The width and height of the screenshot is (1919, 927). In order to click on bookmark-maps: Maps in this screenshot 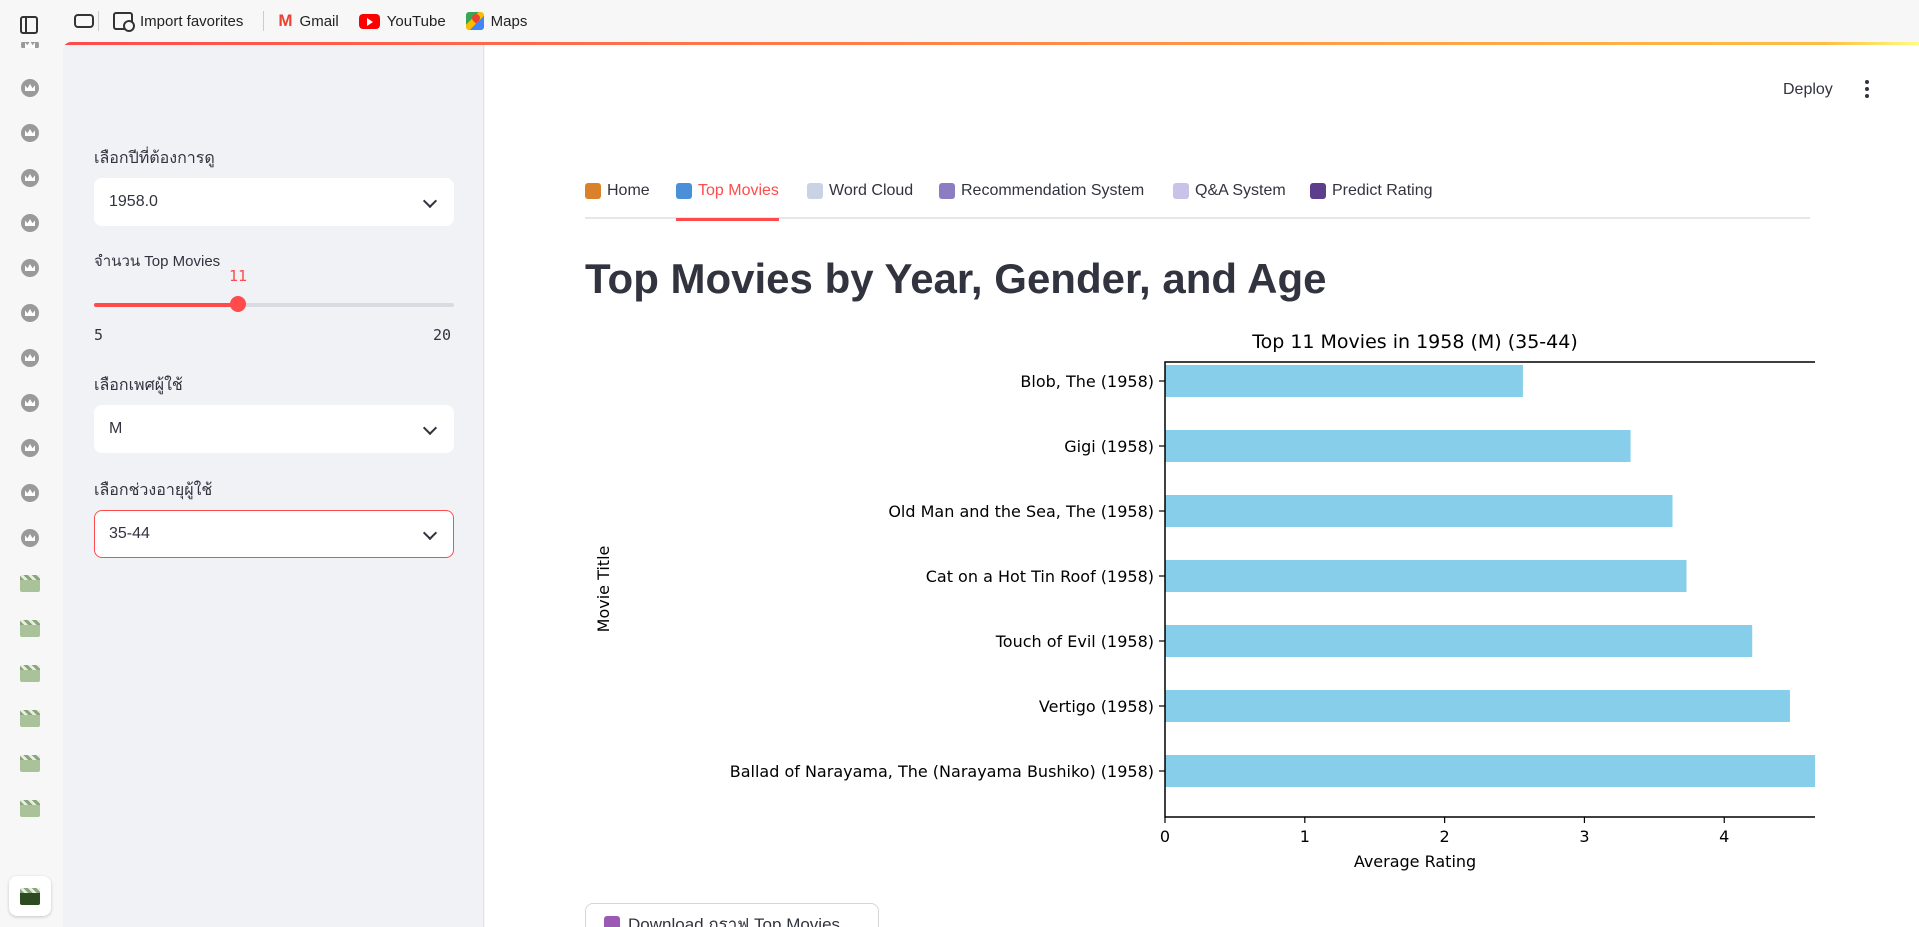, I will do `click(496, 21)`.